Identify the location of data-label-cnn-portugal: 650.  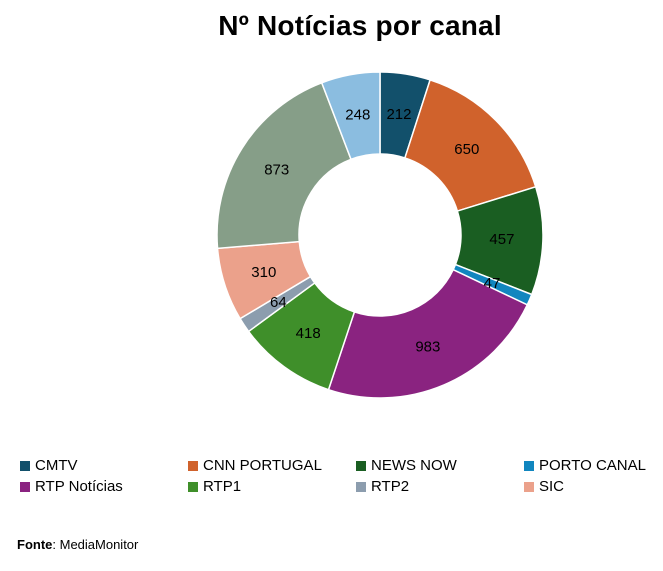
(466, 149).